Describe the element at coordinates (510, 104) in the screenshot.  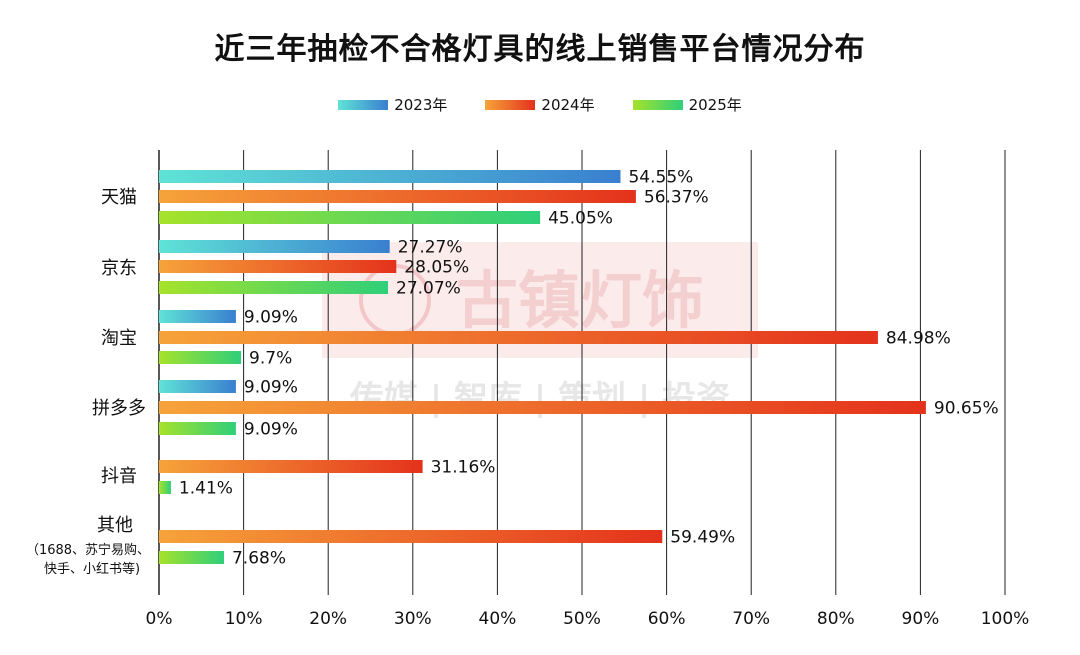
I see `legend-swatch-2024` at that location.